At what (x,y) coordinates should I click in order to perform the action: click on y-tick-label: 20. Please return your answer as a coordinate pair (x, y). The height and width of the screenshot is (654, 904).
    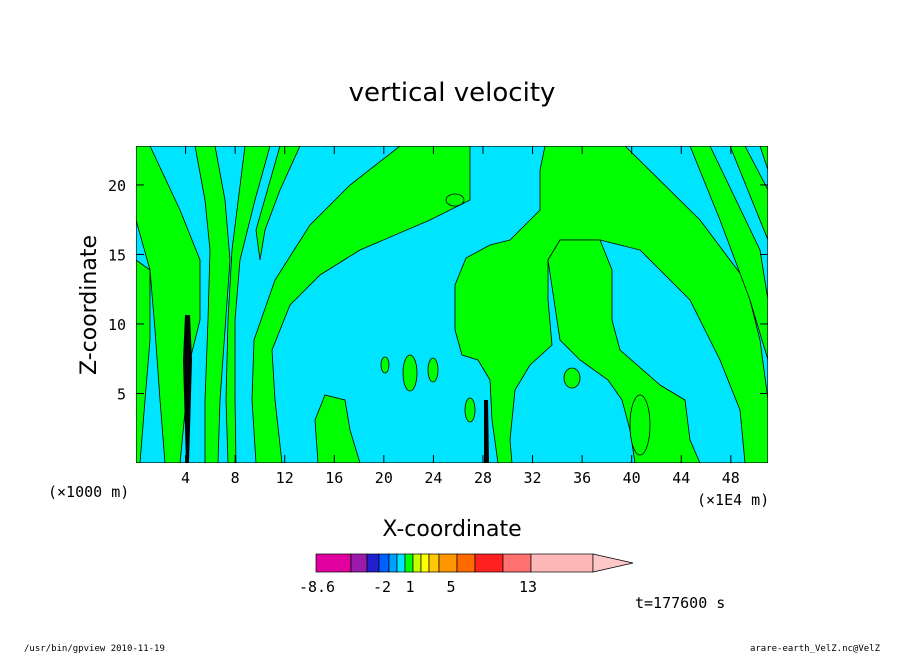
    Looking at the image, I should click on (117, 186).